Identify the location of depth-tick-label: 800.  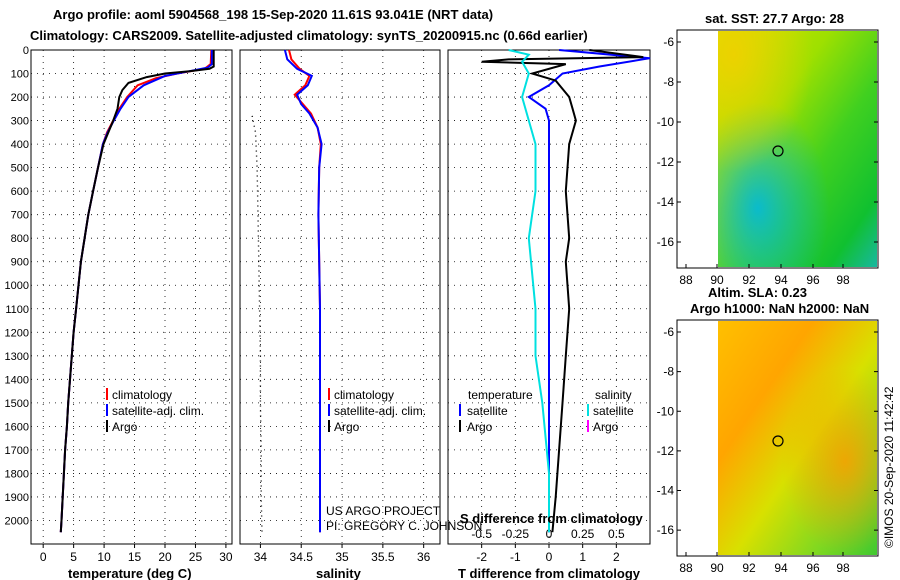
(20, 239).